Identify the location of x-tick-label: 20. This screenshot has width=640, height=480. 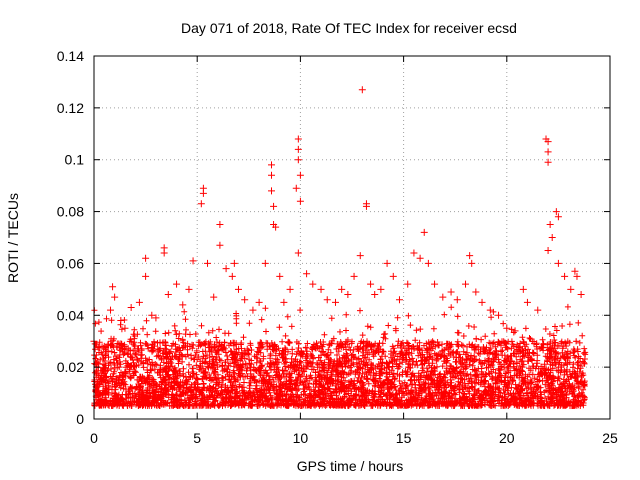
(507, 438).